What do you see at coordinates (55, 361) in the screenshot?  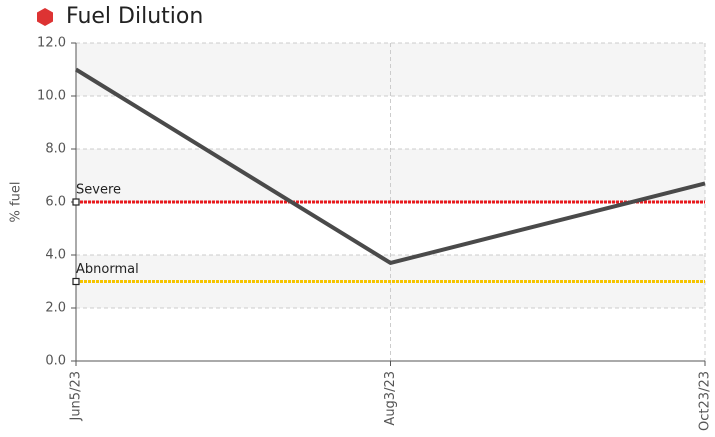 I see `y-tick-label: 0.0` at bounding box center [55, 361].